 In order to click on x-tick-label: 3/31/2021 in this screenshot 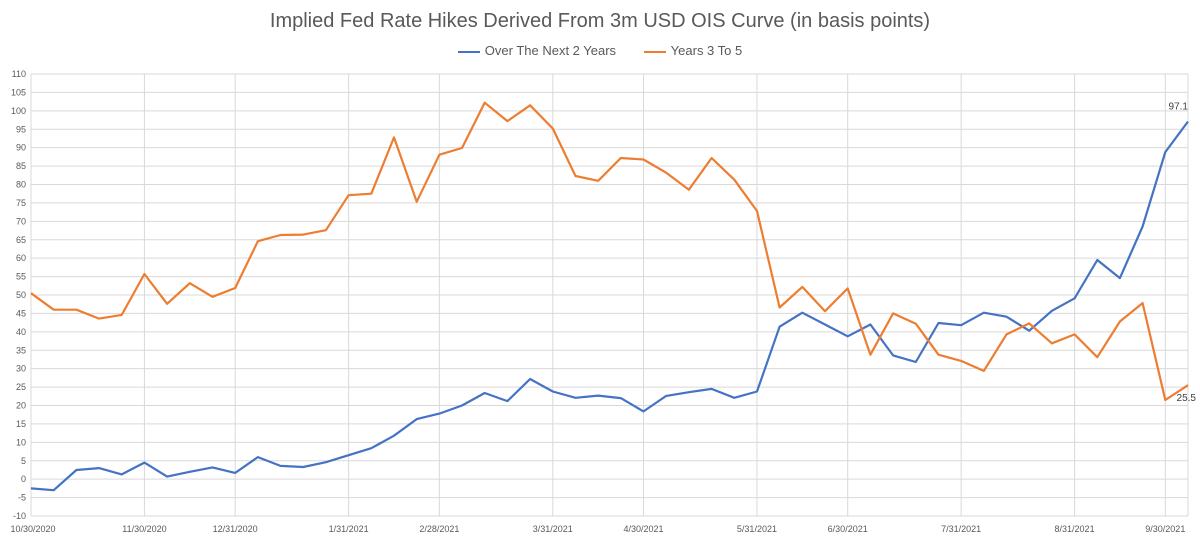, I will do `click(553, 529)`.